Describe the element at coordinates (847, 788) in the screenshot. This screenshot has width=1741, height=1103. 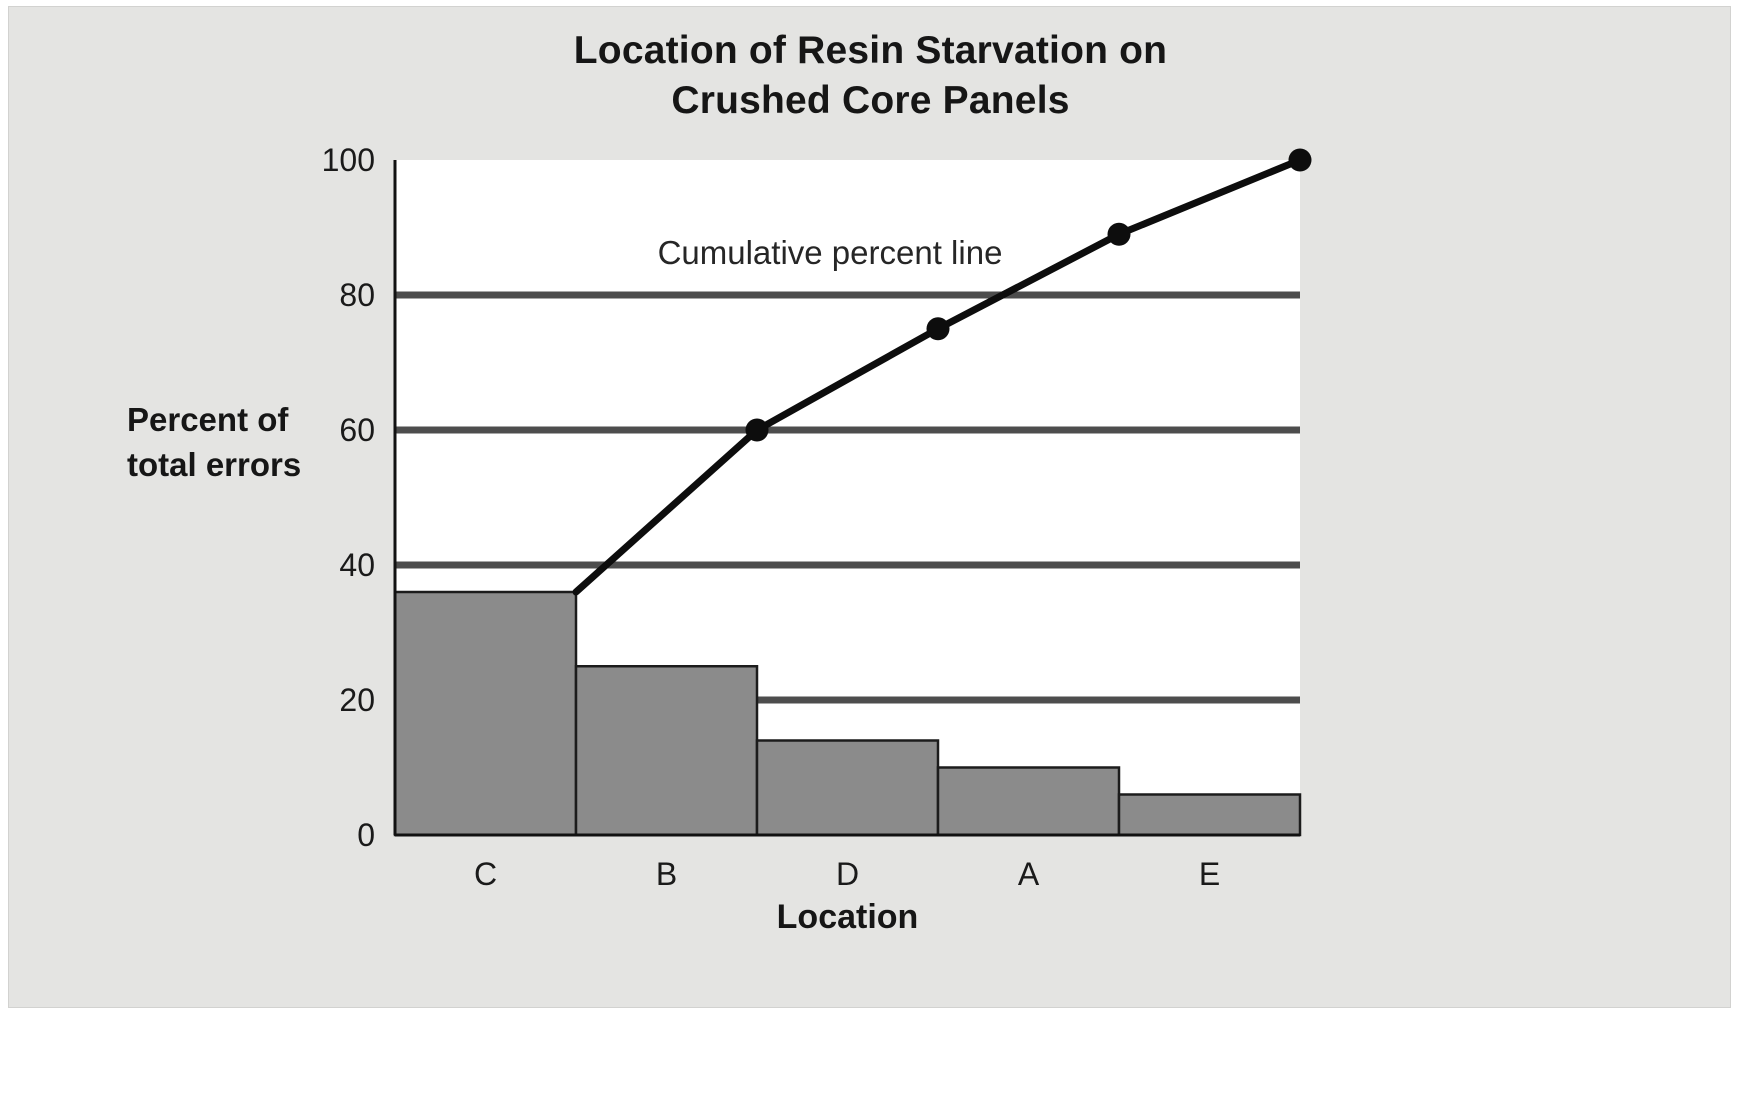
I see `bar-D` at that location.